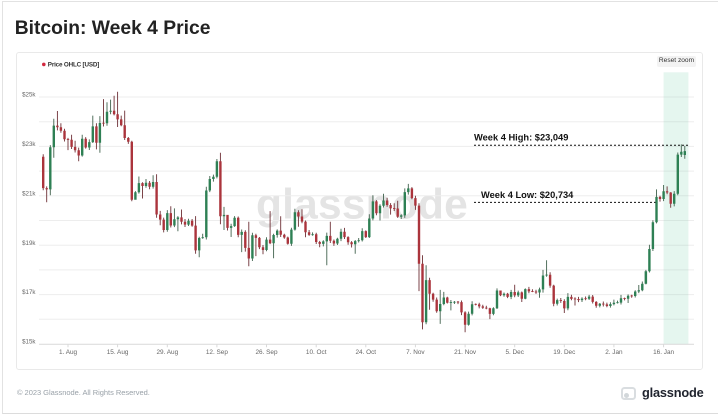 This screenshot has width=718, height=414. I want to click on svg-text: 16. Jan, so click(663, 352).